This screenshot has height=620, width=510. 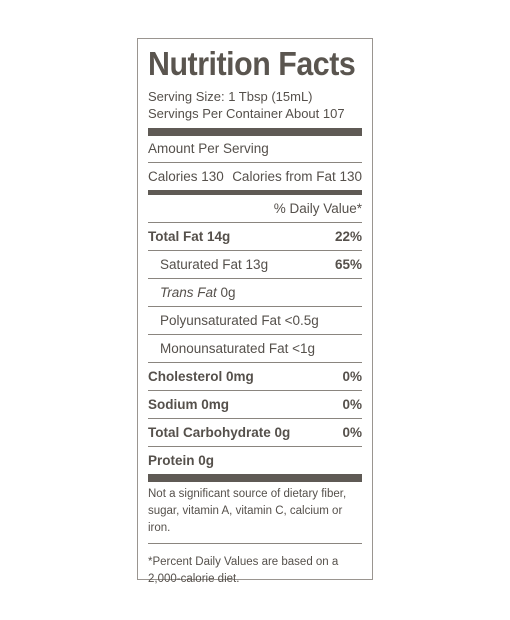 I want to click on calories-row: Calories 130 Calories from Fat 130, so click(x=255, y=176).